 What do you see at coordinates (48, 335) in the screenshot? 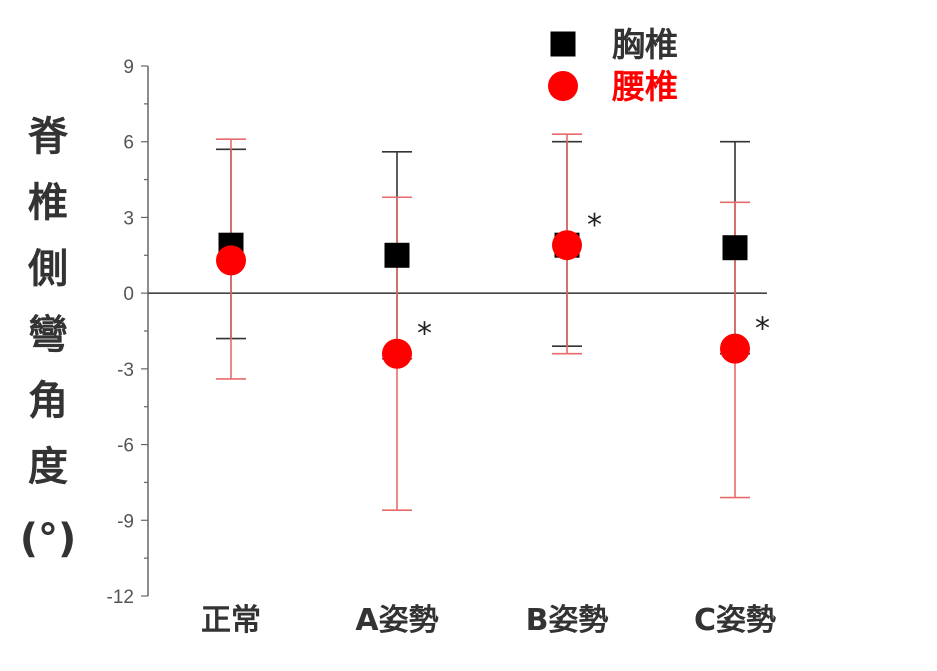
I see `y-axis-label-char: 彎` at bounding box center [48, 335].